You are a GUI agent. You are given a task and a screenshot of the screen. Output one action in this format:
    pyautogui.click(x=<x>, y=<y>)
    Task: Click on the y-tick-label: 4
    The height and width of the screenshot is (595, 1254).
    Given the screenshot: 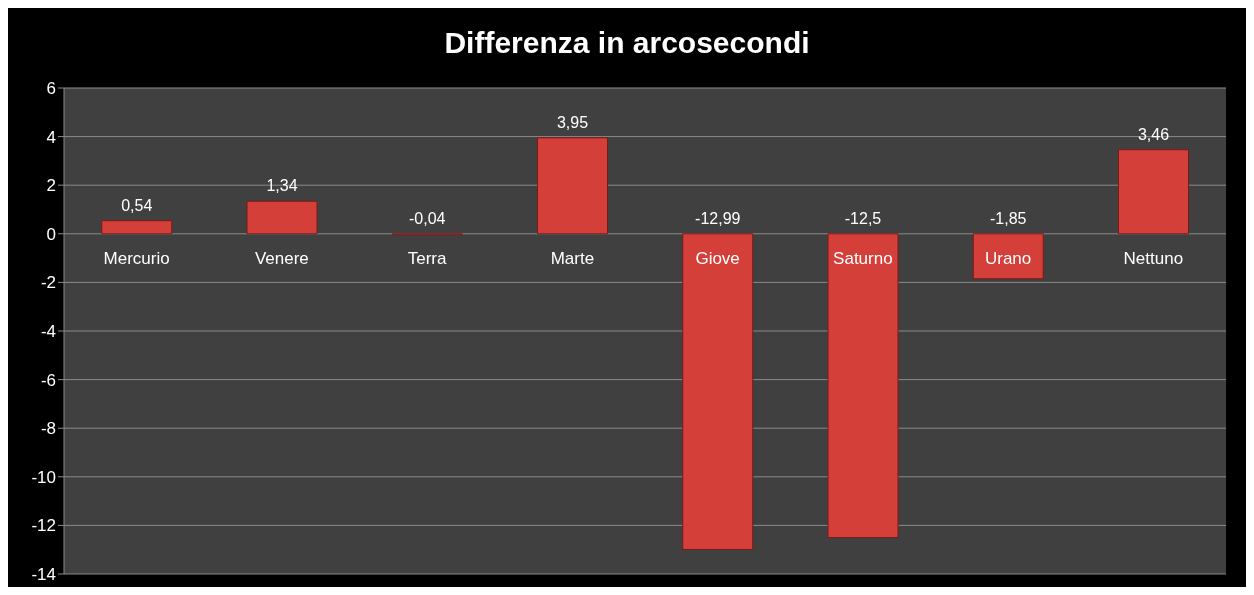 What is the action you would take?
    pyautogui.click(x=51, y=137)
    